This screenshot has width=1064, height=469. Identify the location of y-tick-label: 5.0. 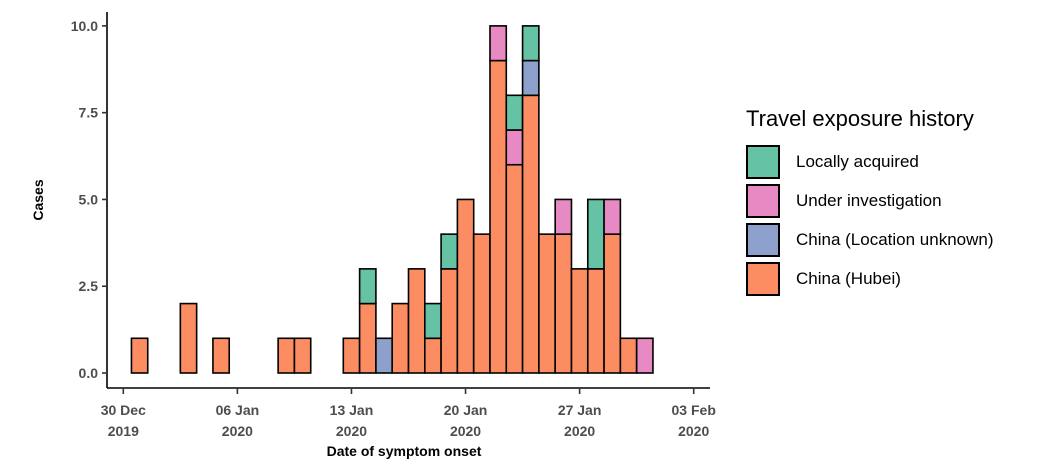
(89, 199).